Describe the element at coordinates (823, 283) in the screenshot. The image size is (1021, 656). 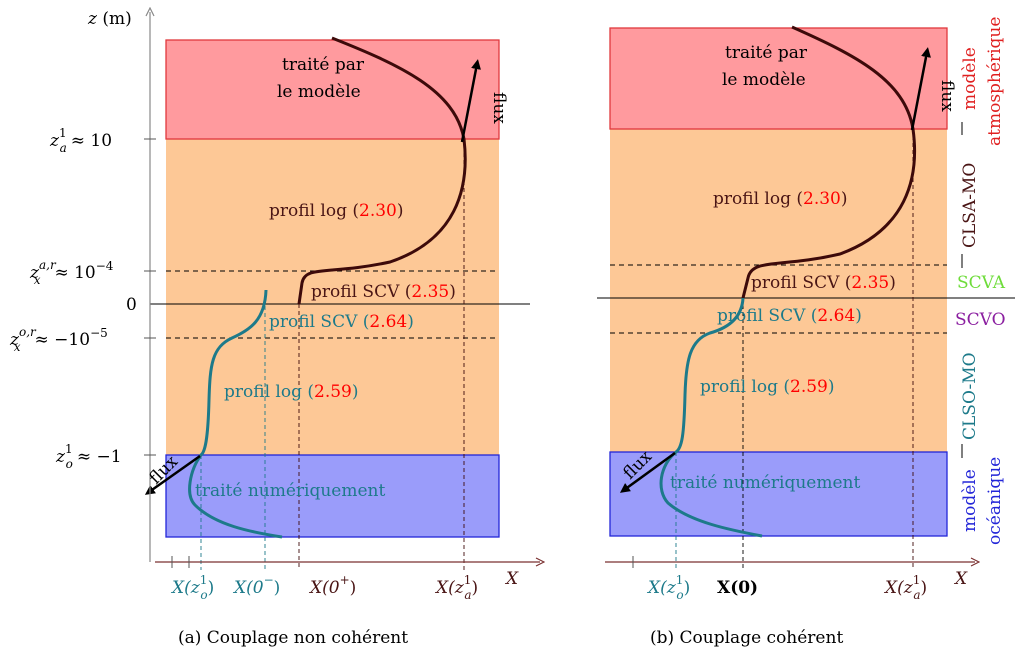
I see `right-scv-atmo-label: profil SCV (2.35)` at that location.